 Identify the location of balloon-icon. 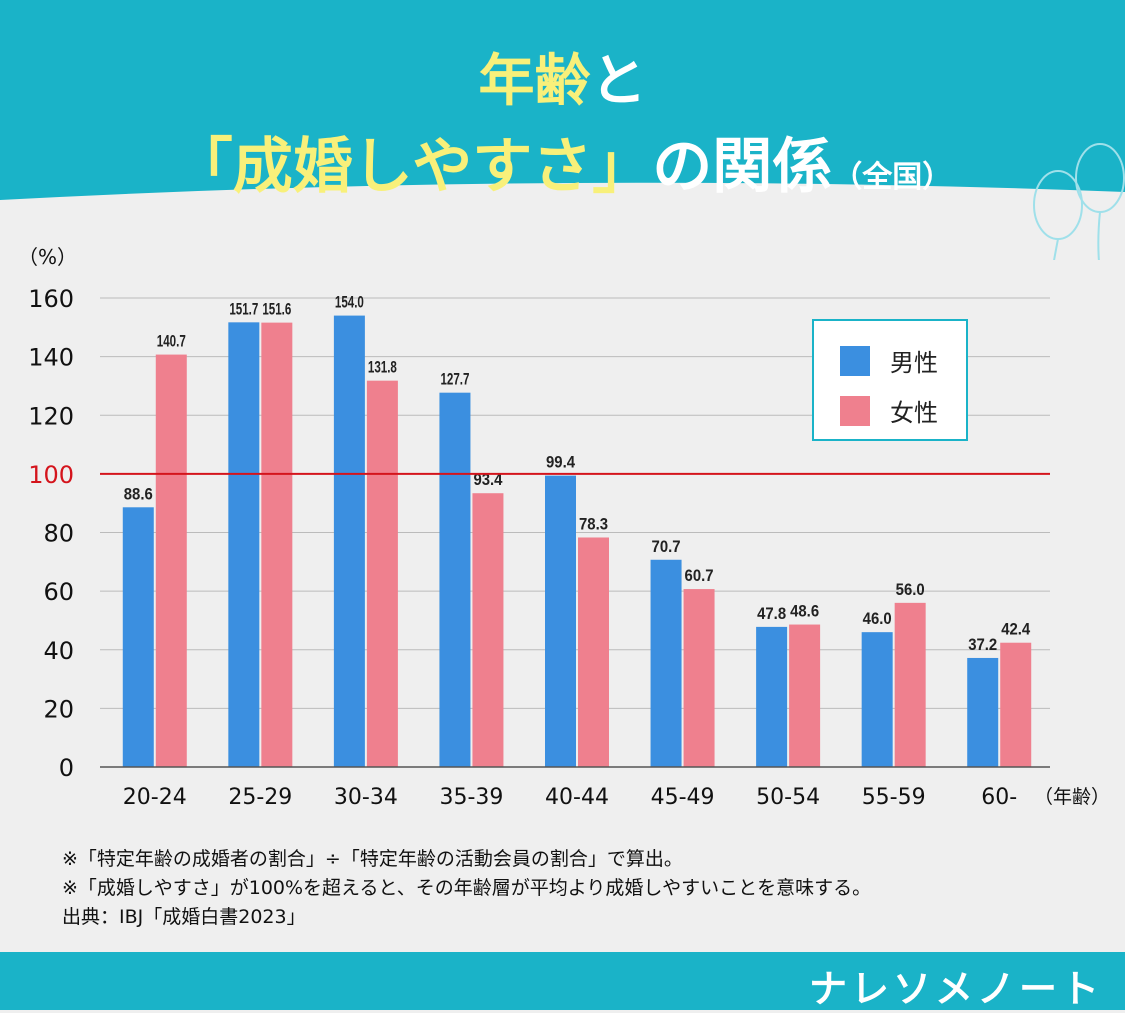
(1079, 201).